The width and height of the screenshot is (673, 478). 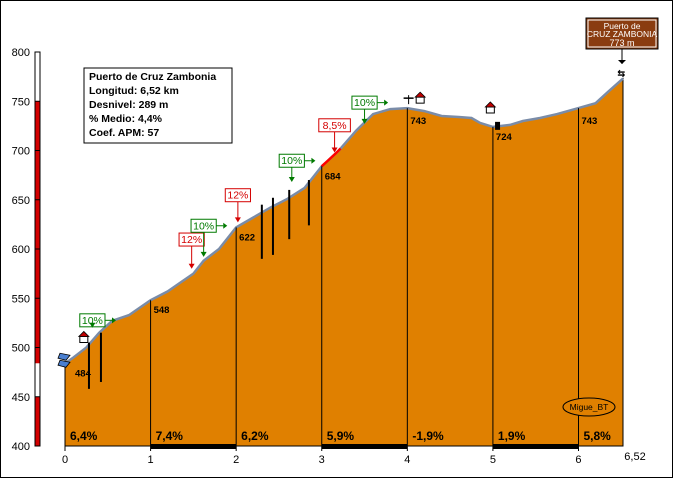 I want to click on author-label: Migue_BT, so click(x=589, y=407).